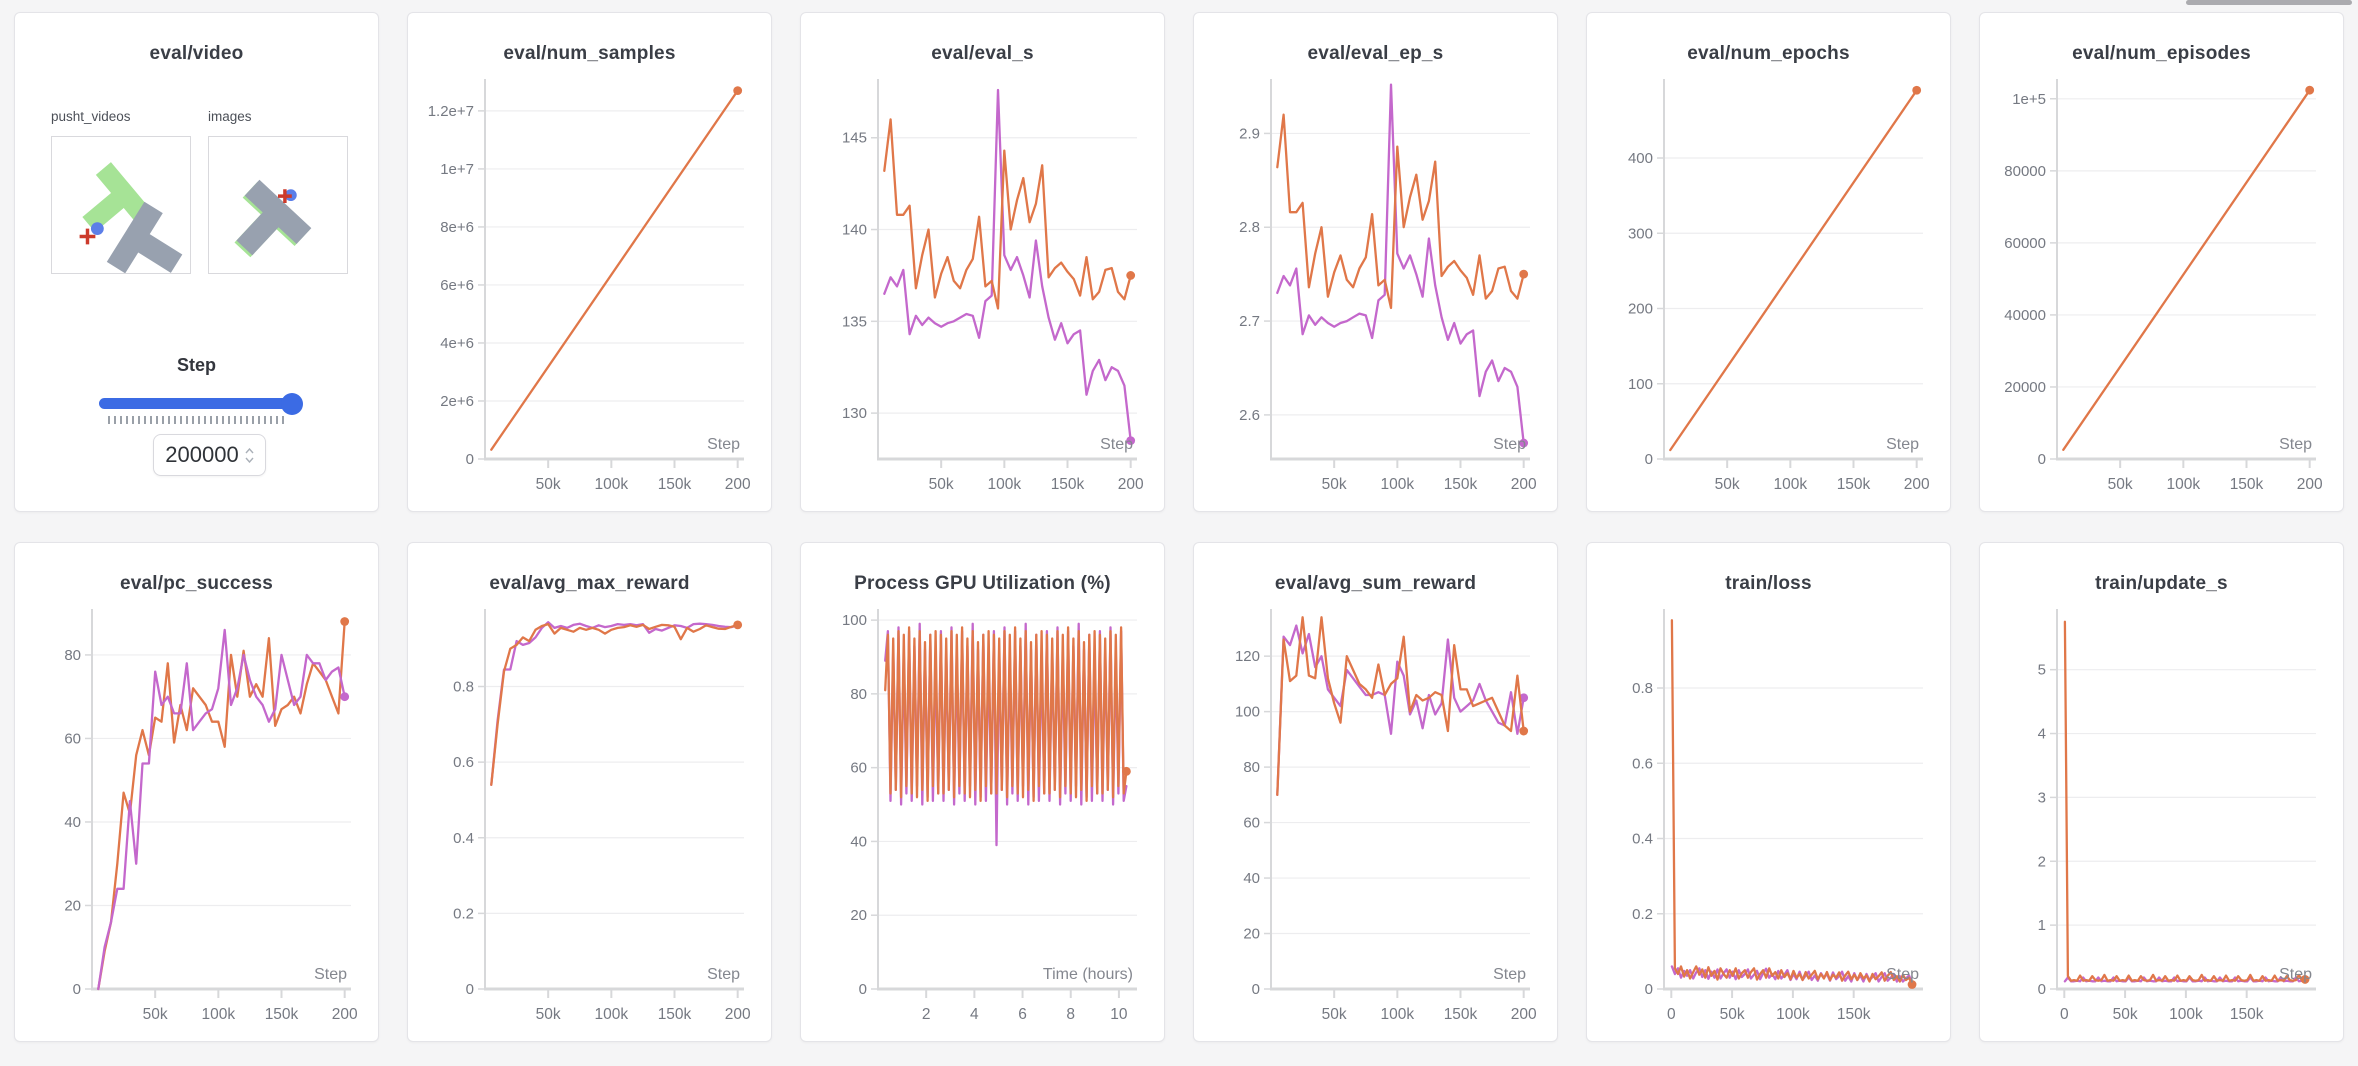 The height and width of the screenshot is (1066, 2358). Describe the element at coordinates (196, 53) in the screenshot. I see `panel-title: eval/video` at that location.